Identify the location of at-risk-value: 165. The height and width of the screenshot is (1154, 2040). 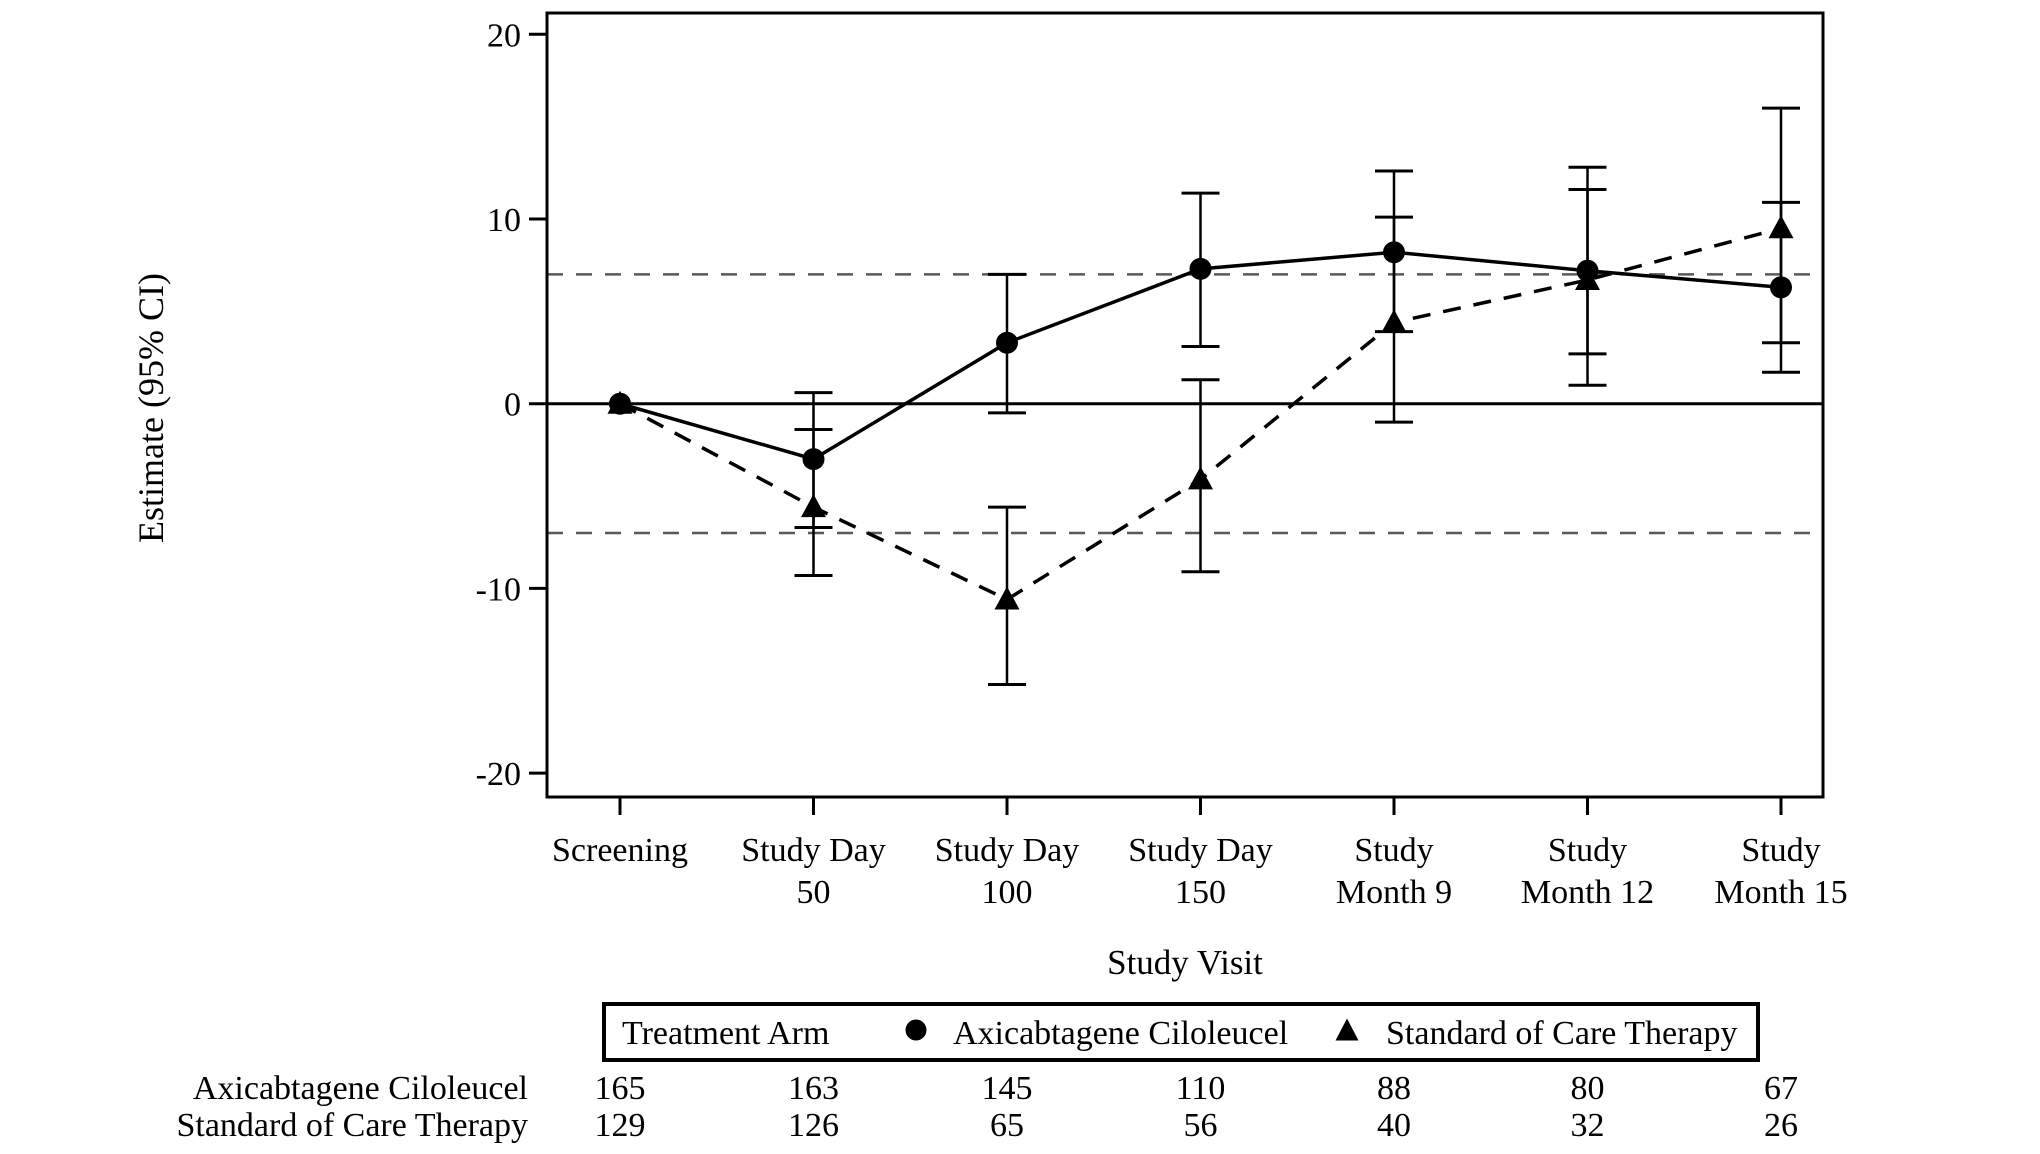
(620, 1088).